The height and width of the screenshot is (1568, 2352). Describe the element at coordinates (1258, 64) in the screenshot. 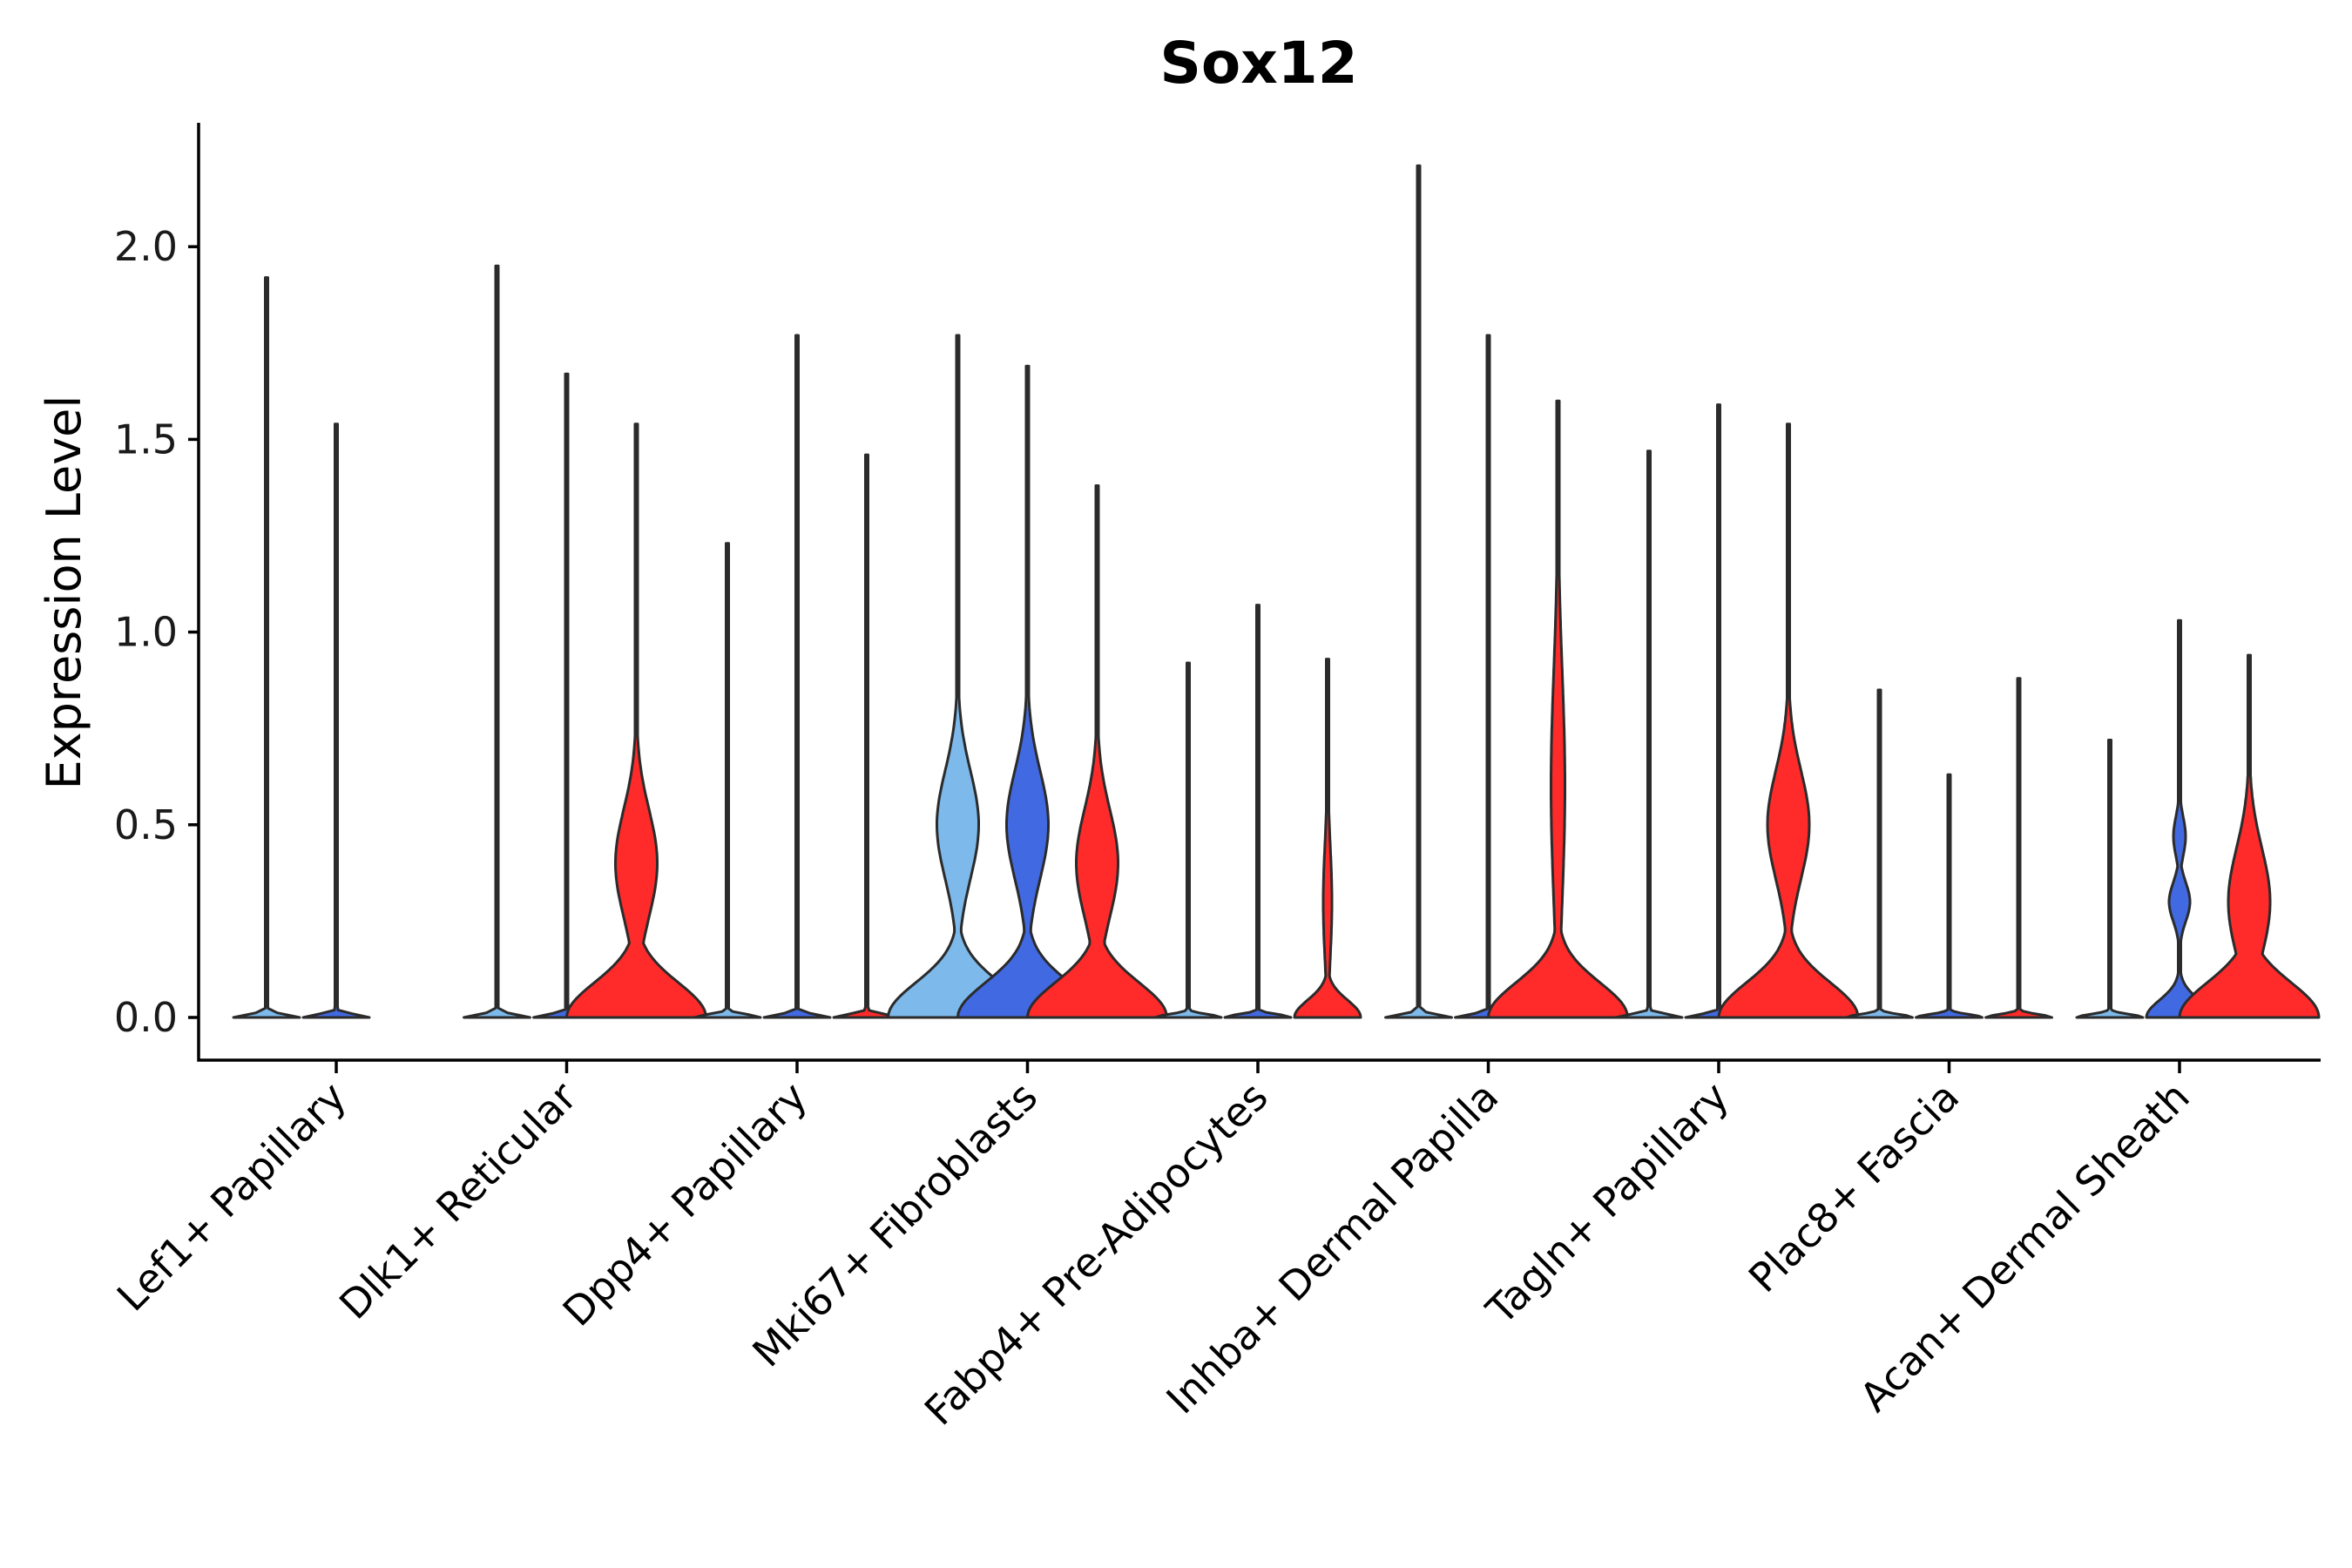

I see `chart-title: Sox12` at that location.